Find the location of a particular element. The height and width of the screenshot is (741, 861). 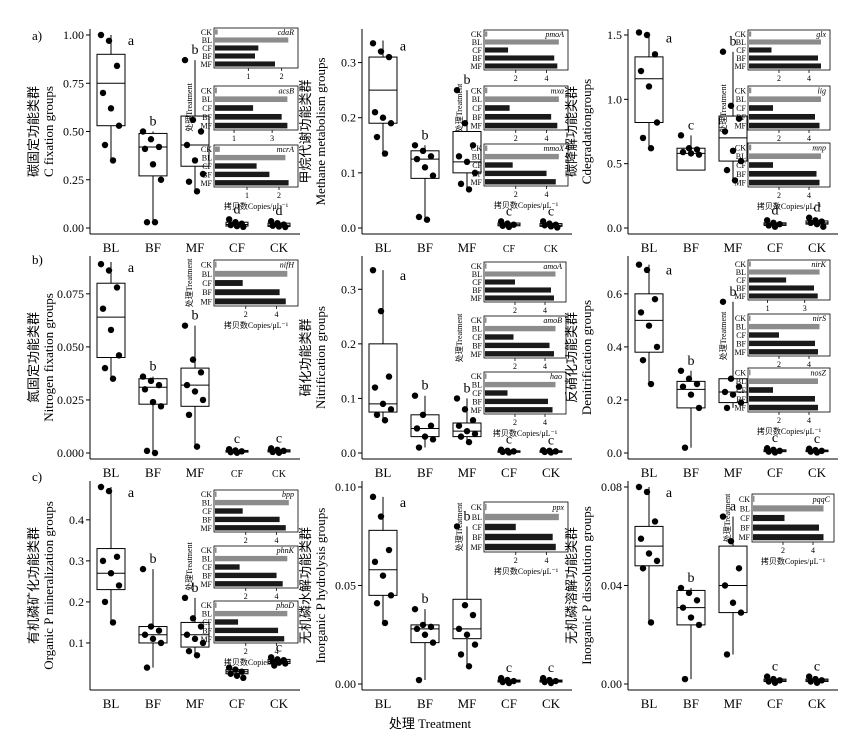

inset-y-axis-title: 处理Treatment is located at coordinates (459, 337).